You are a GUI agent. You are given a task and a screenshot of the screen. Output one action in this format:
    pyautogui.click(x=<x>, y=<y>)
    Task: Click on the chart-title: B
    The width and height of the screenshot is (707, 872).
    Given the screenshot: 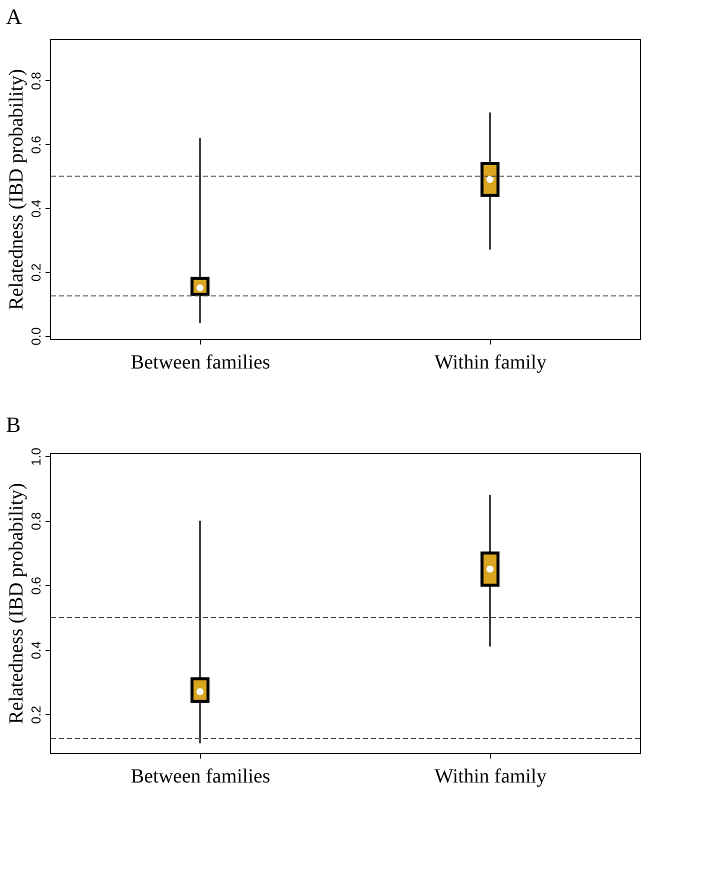 What is the action you would take?
    pyautogui.click(x=13, y=425)
    